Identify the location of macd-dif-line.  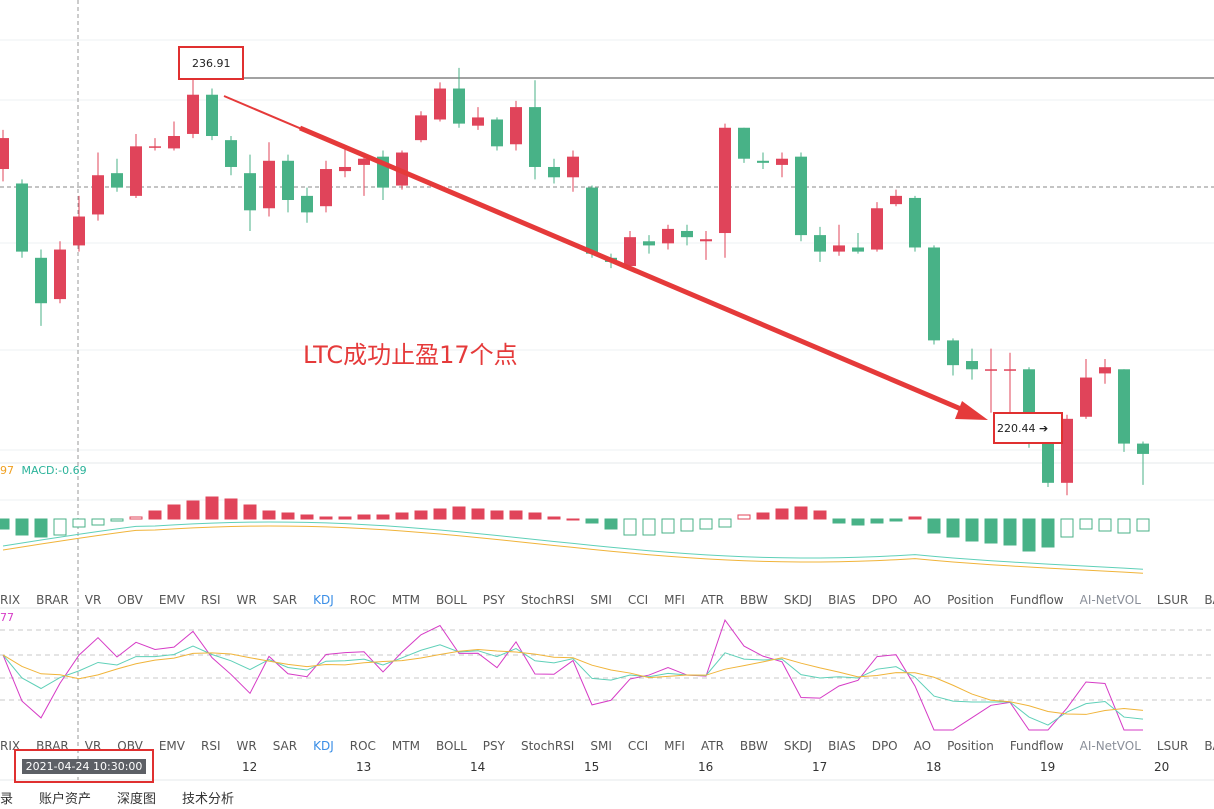
(573, 545).